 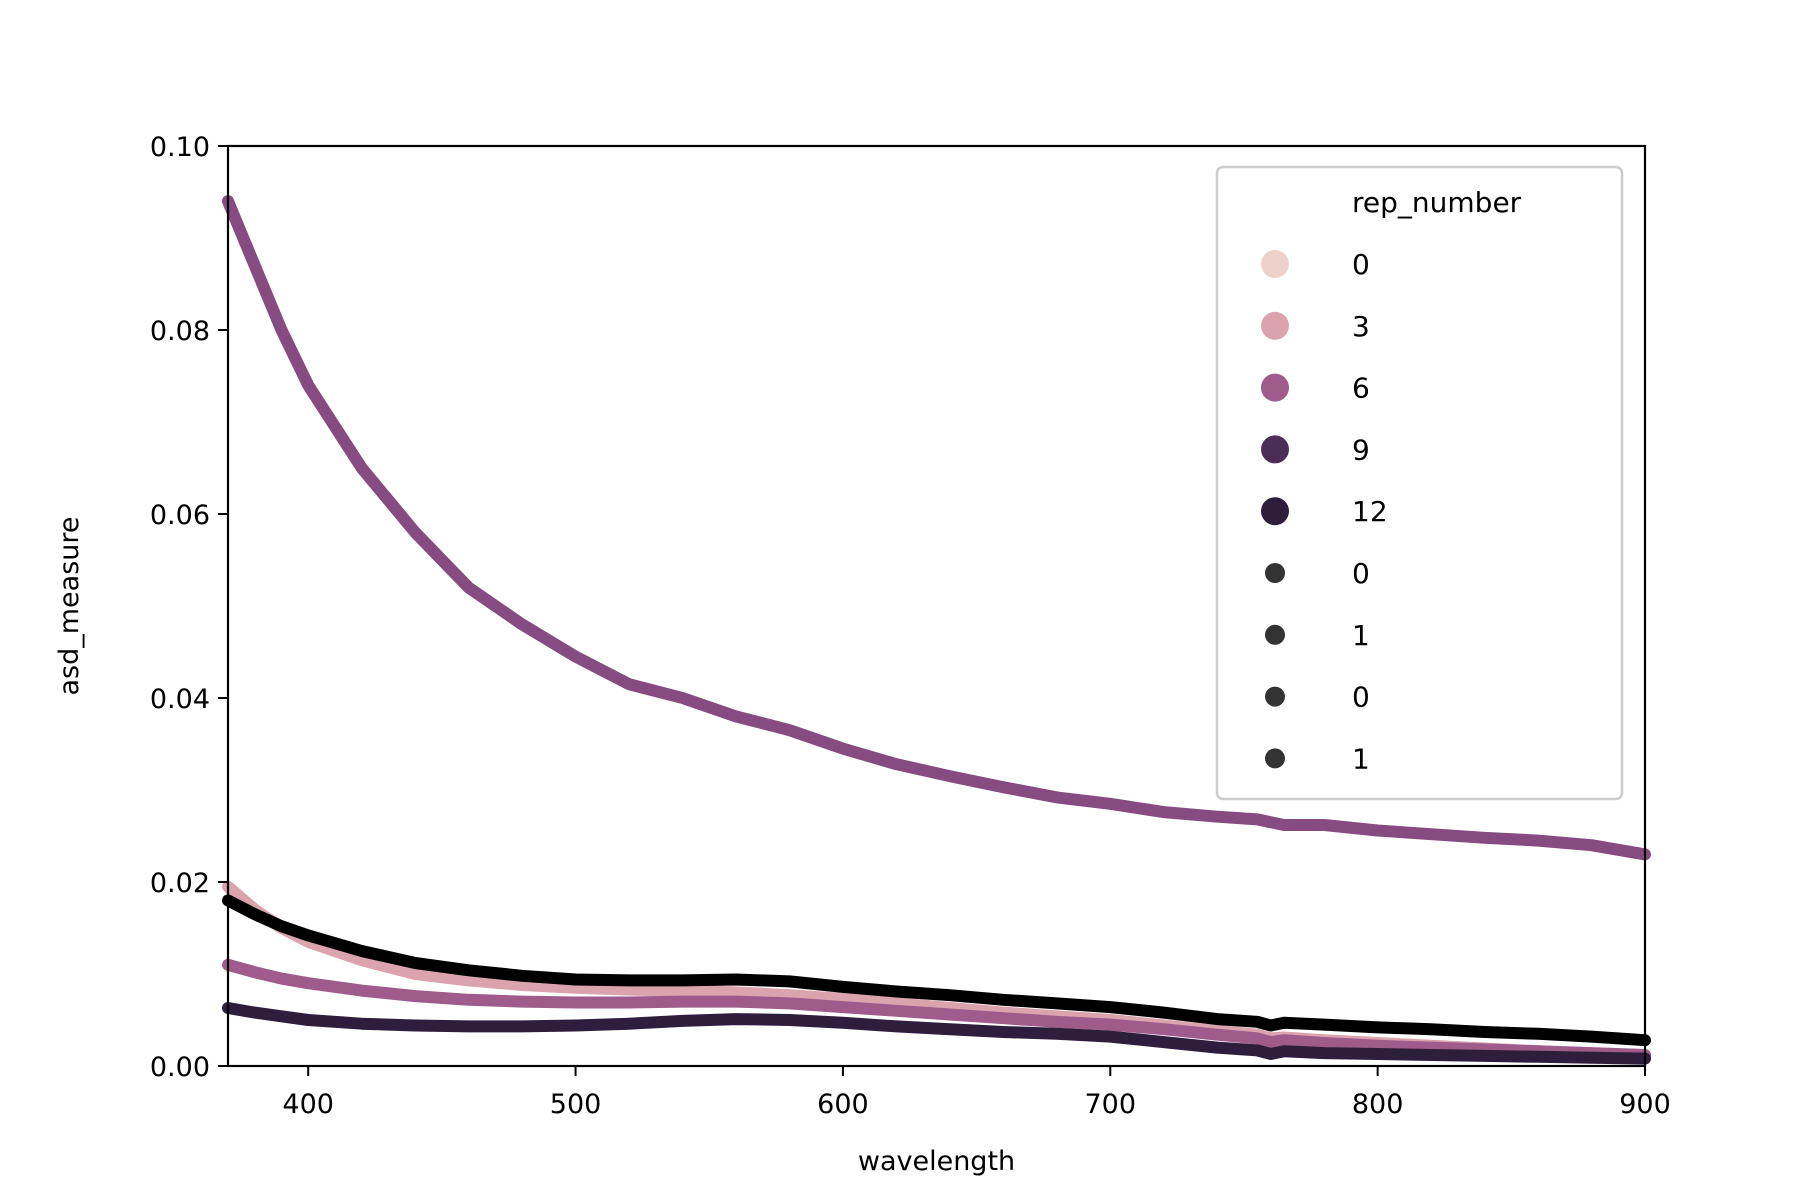 What do you see at coordinates (843, 1104) in the screenshot?
I see `x-tick-label-2: 600` at bounding box center [843, 1104].